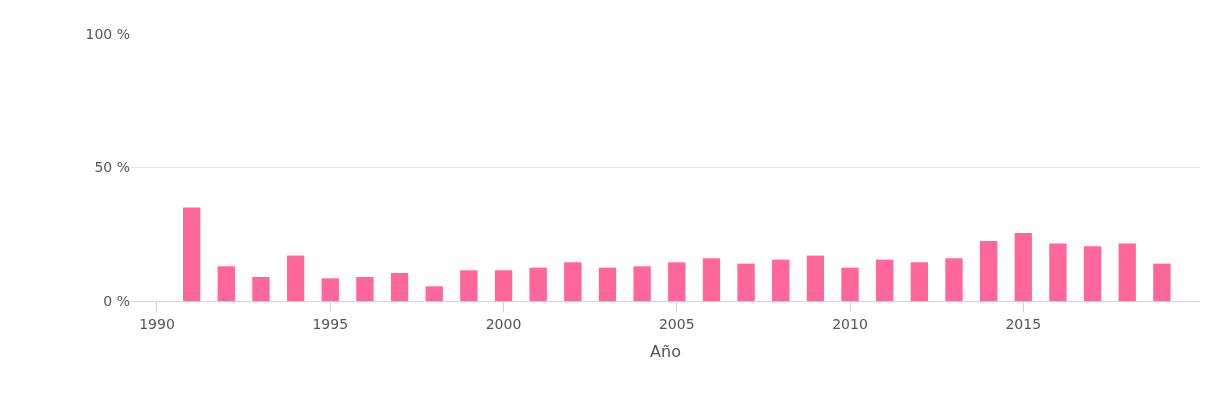 The image size is (1232, 407). Describe the element at coordinates (850, 323) in the screenshot. I see `x-tick-label: 2010` at that location.